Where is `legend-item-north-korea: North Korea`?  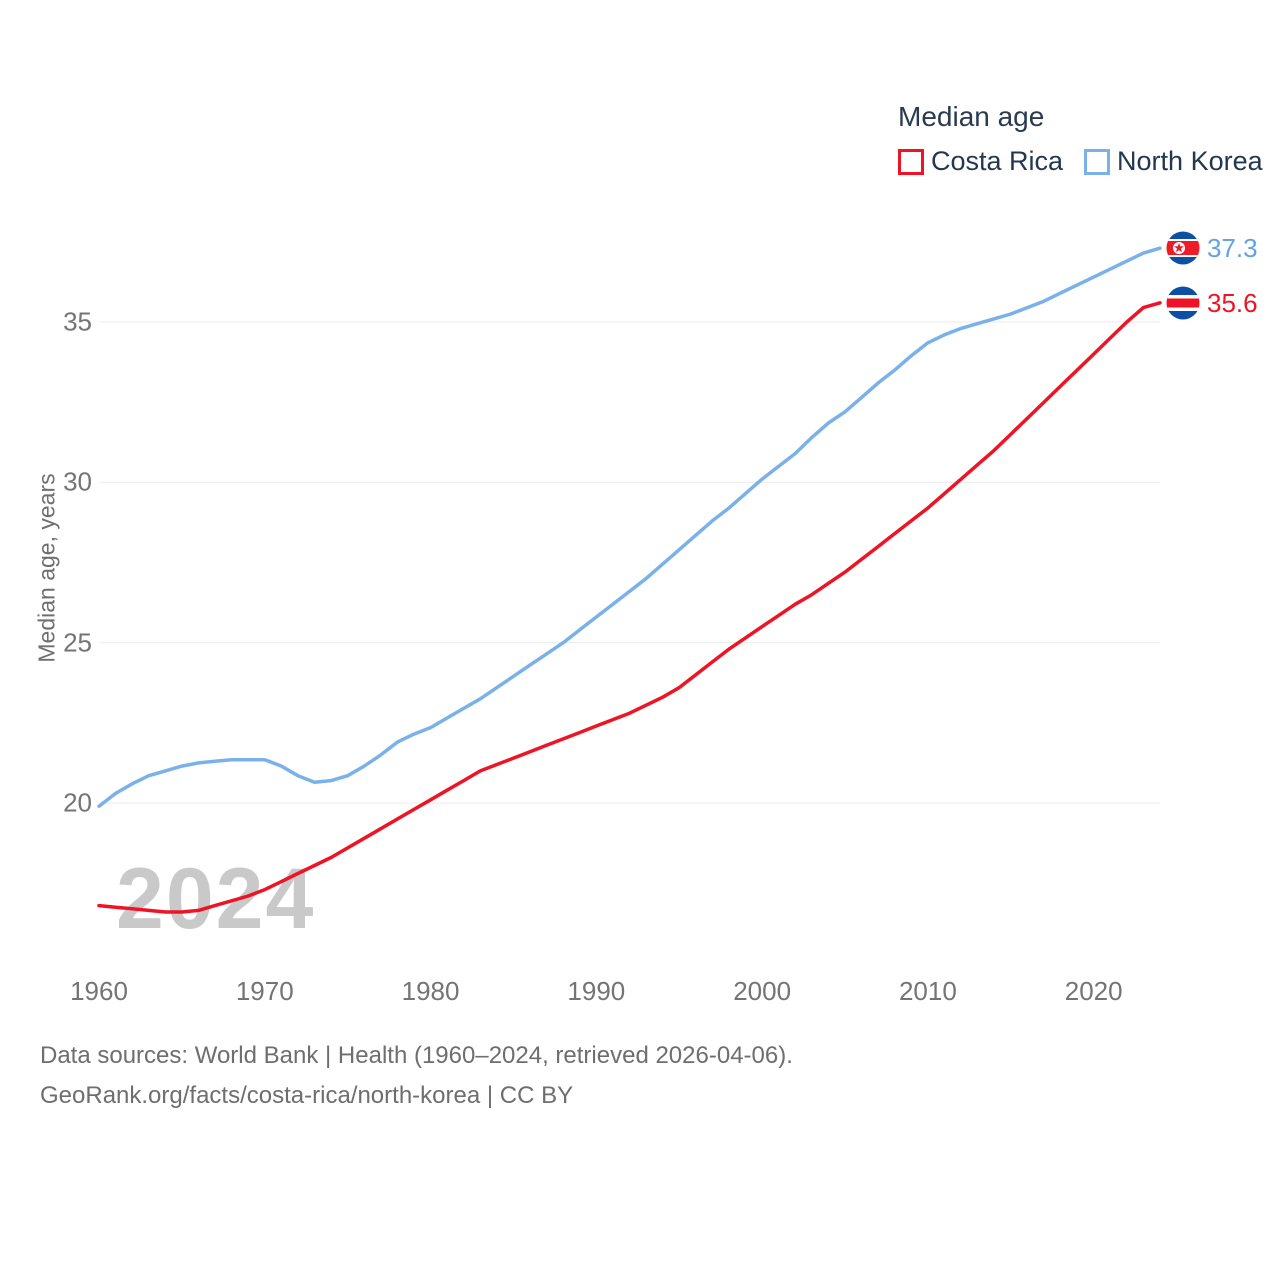
legend-item-north-korea: North Korea is located at coordinates (1173, 161).